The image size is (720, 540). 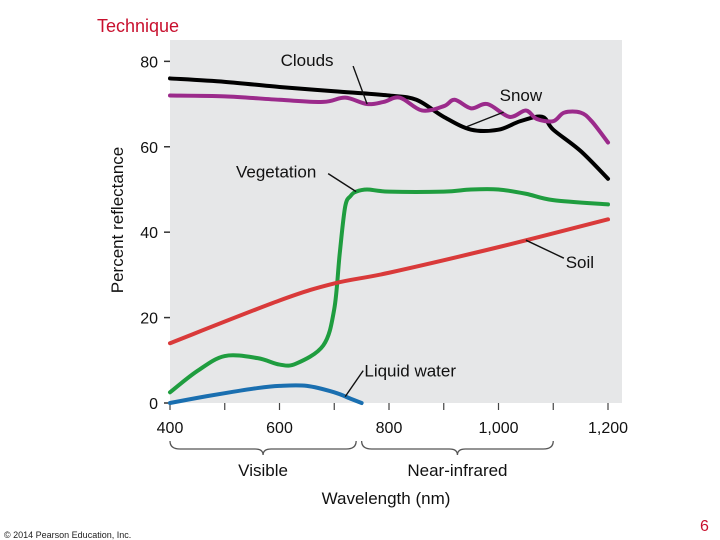 I want to click on series-snow-line, so click(x=389, y=128).